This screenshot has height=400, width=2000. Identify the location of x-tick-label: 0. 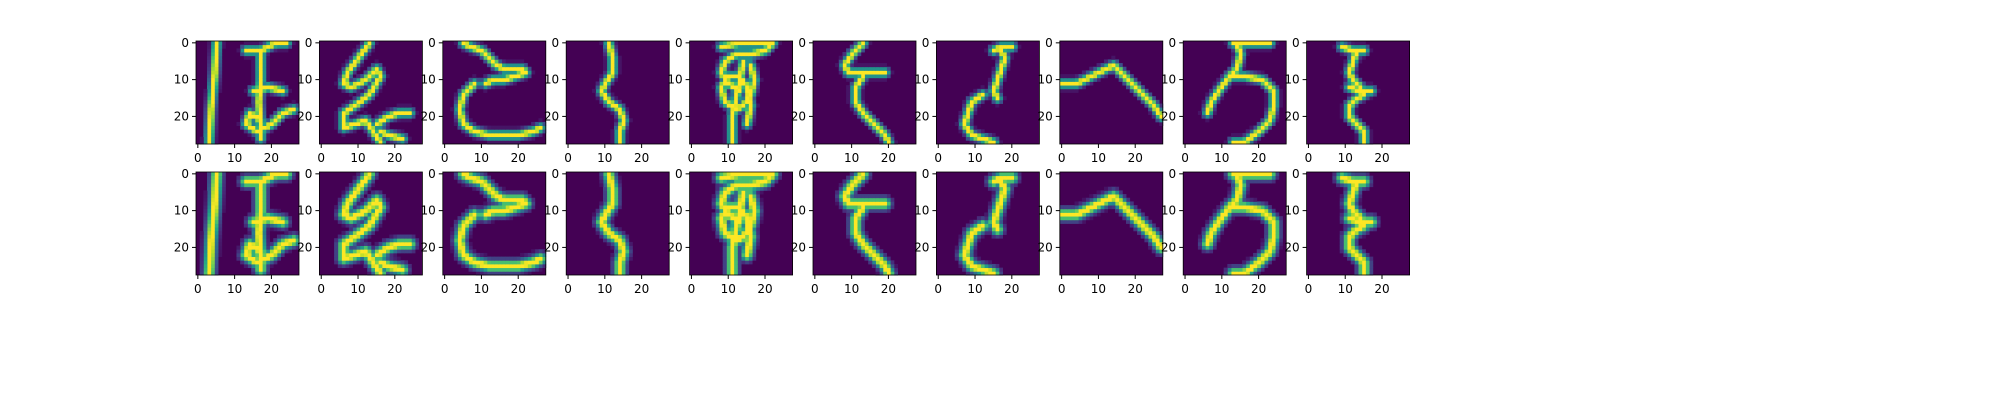
(692, 158).